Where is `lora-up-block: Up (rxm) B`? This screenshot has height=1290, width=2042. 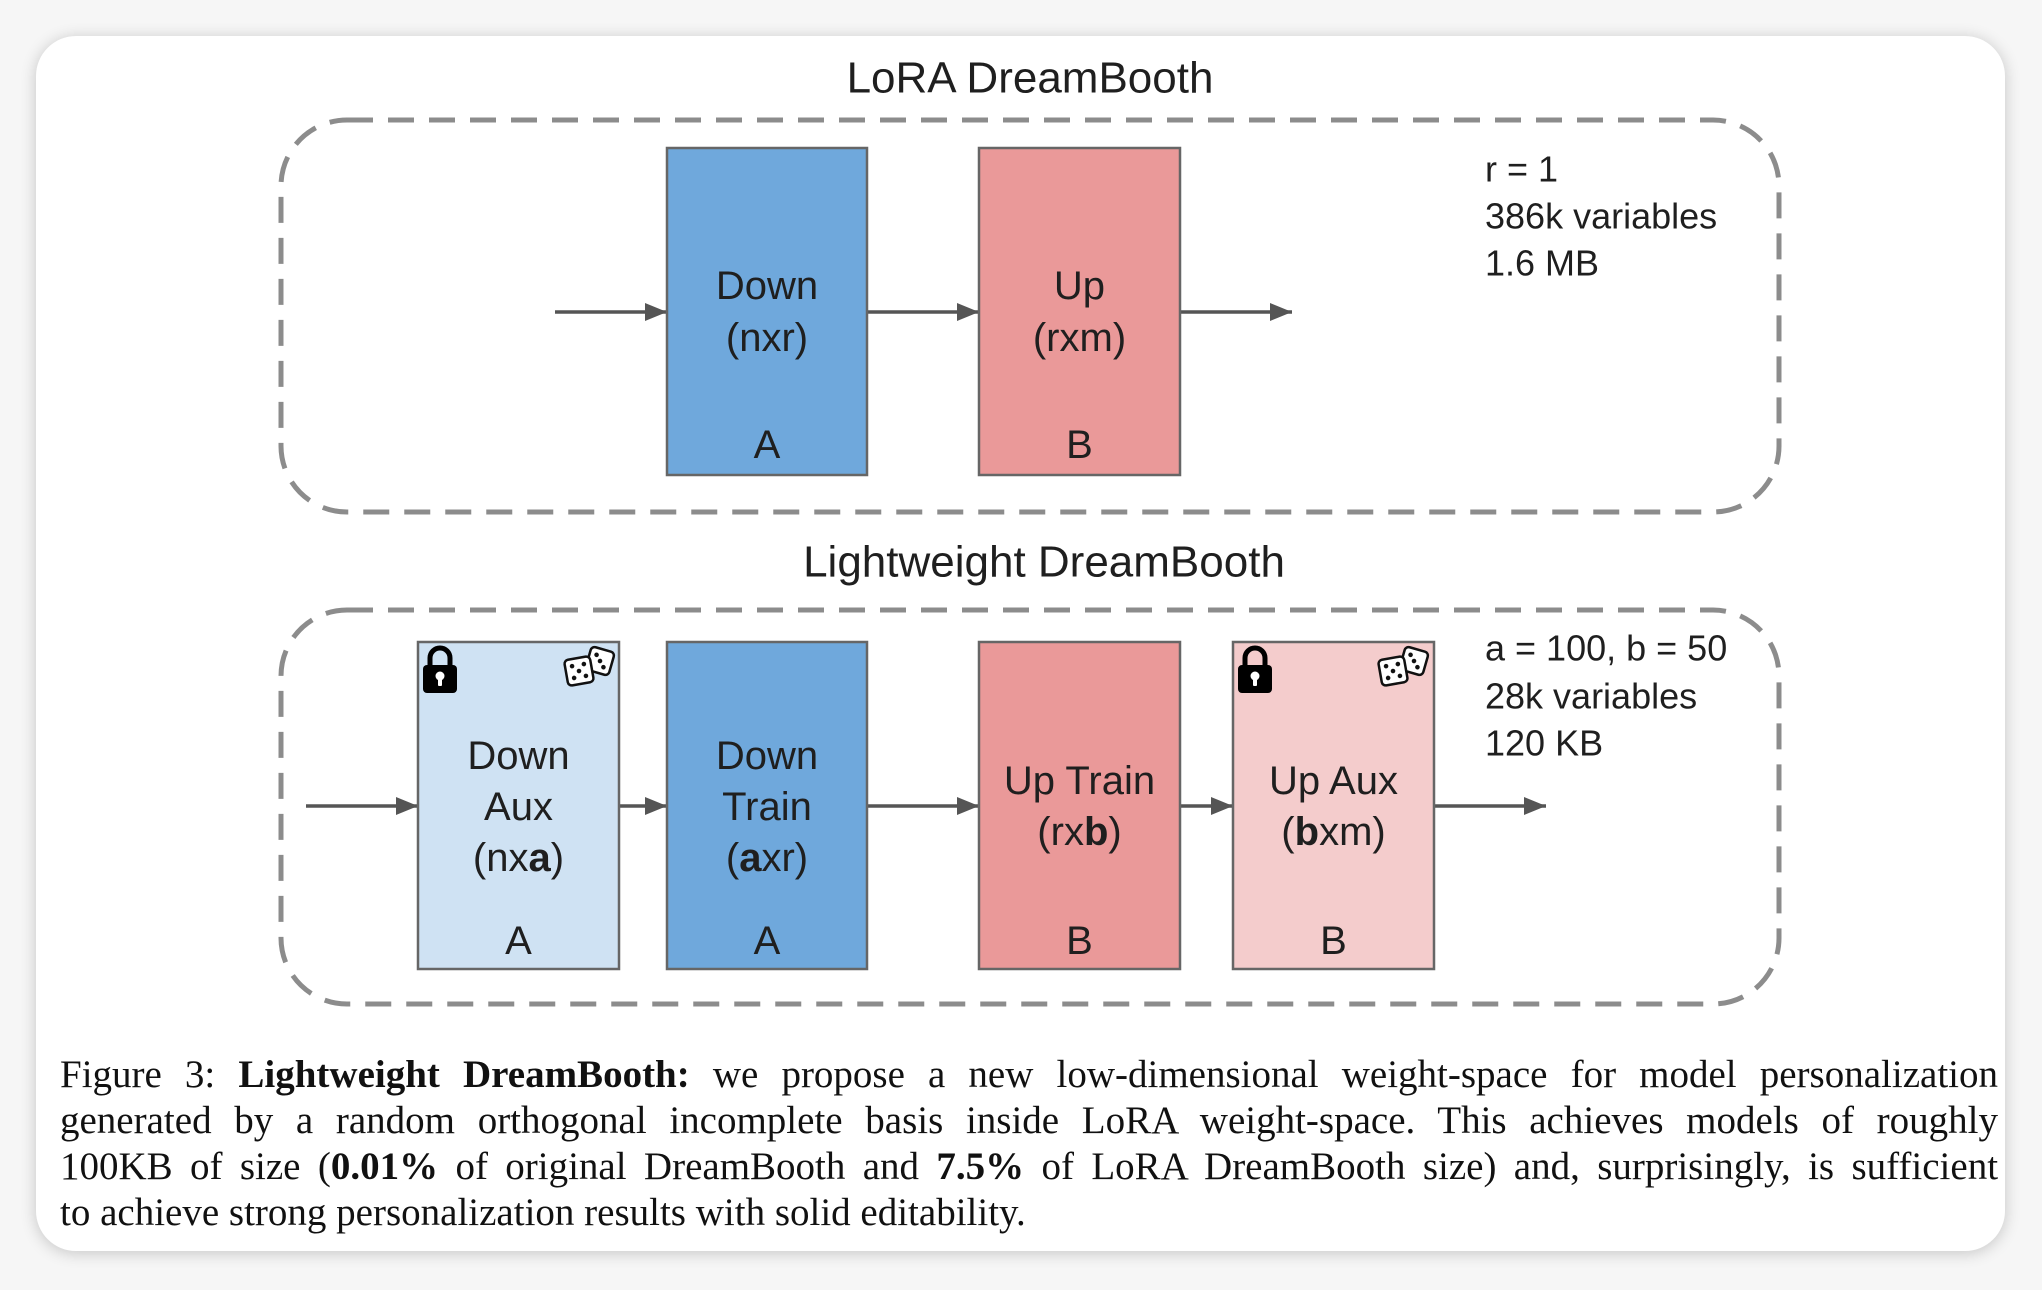 lora-up-block: Up (rxm) B is located at coordinates (1079, 311).